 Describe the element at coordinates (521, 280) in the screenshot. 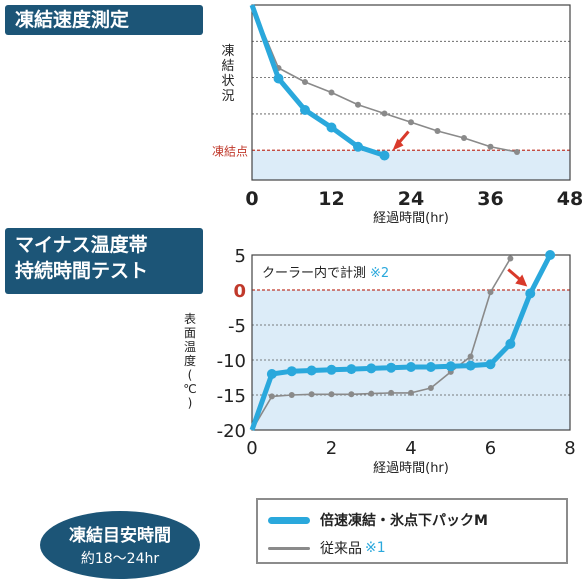

I see `chart2-arrow-head` at that location.